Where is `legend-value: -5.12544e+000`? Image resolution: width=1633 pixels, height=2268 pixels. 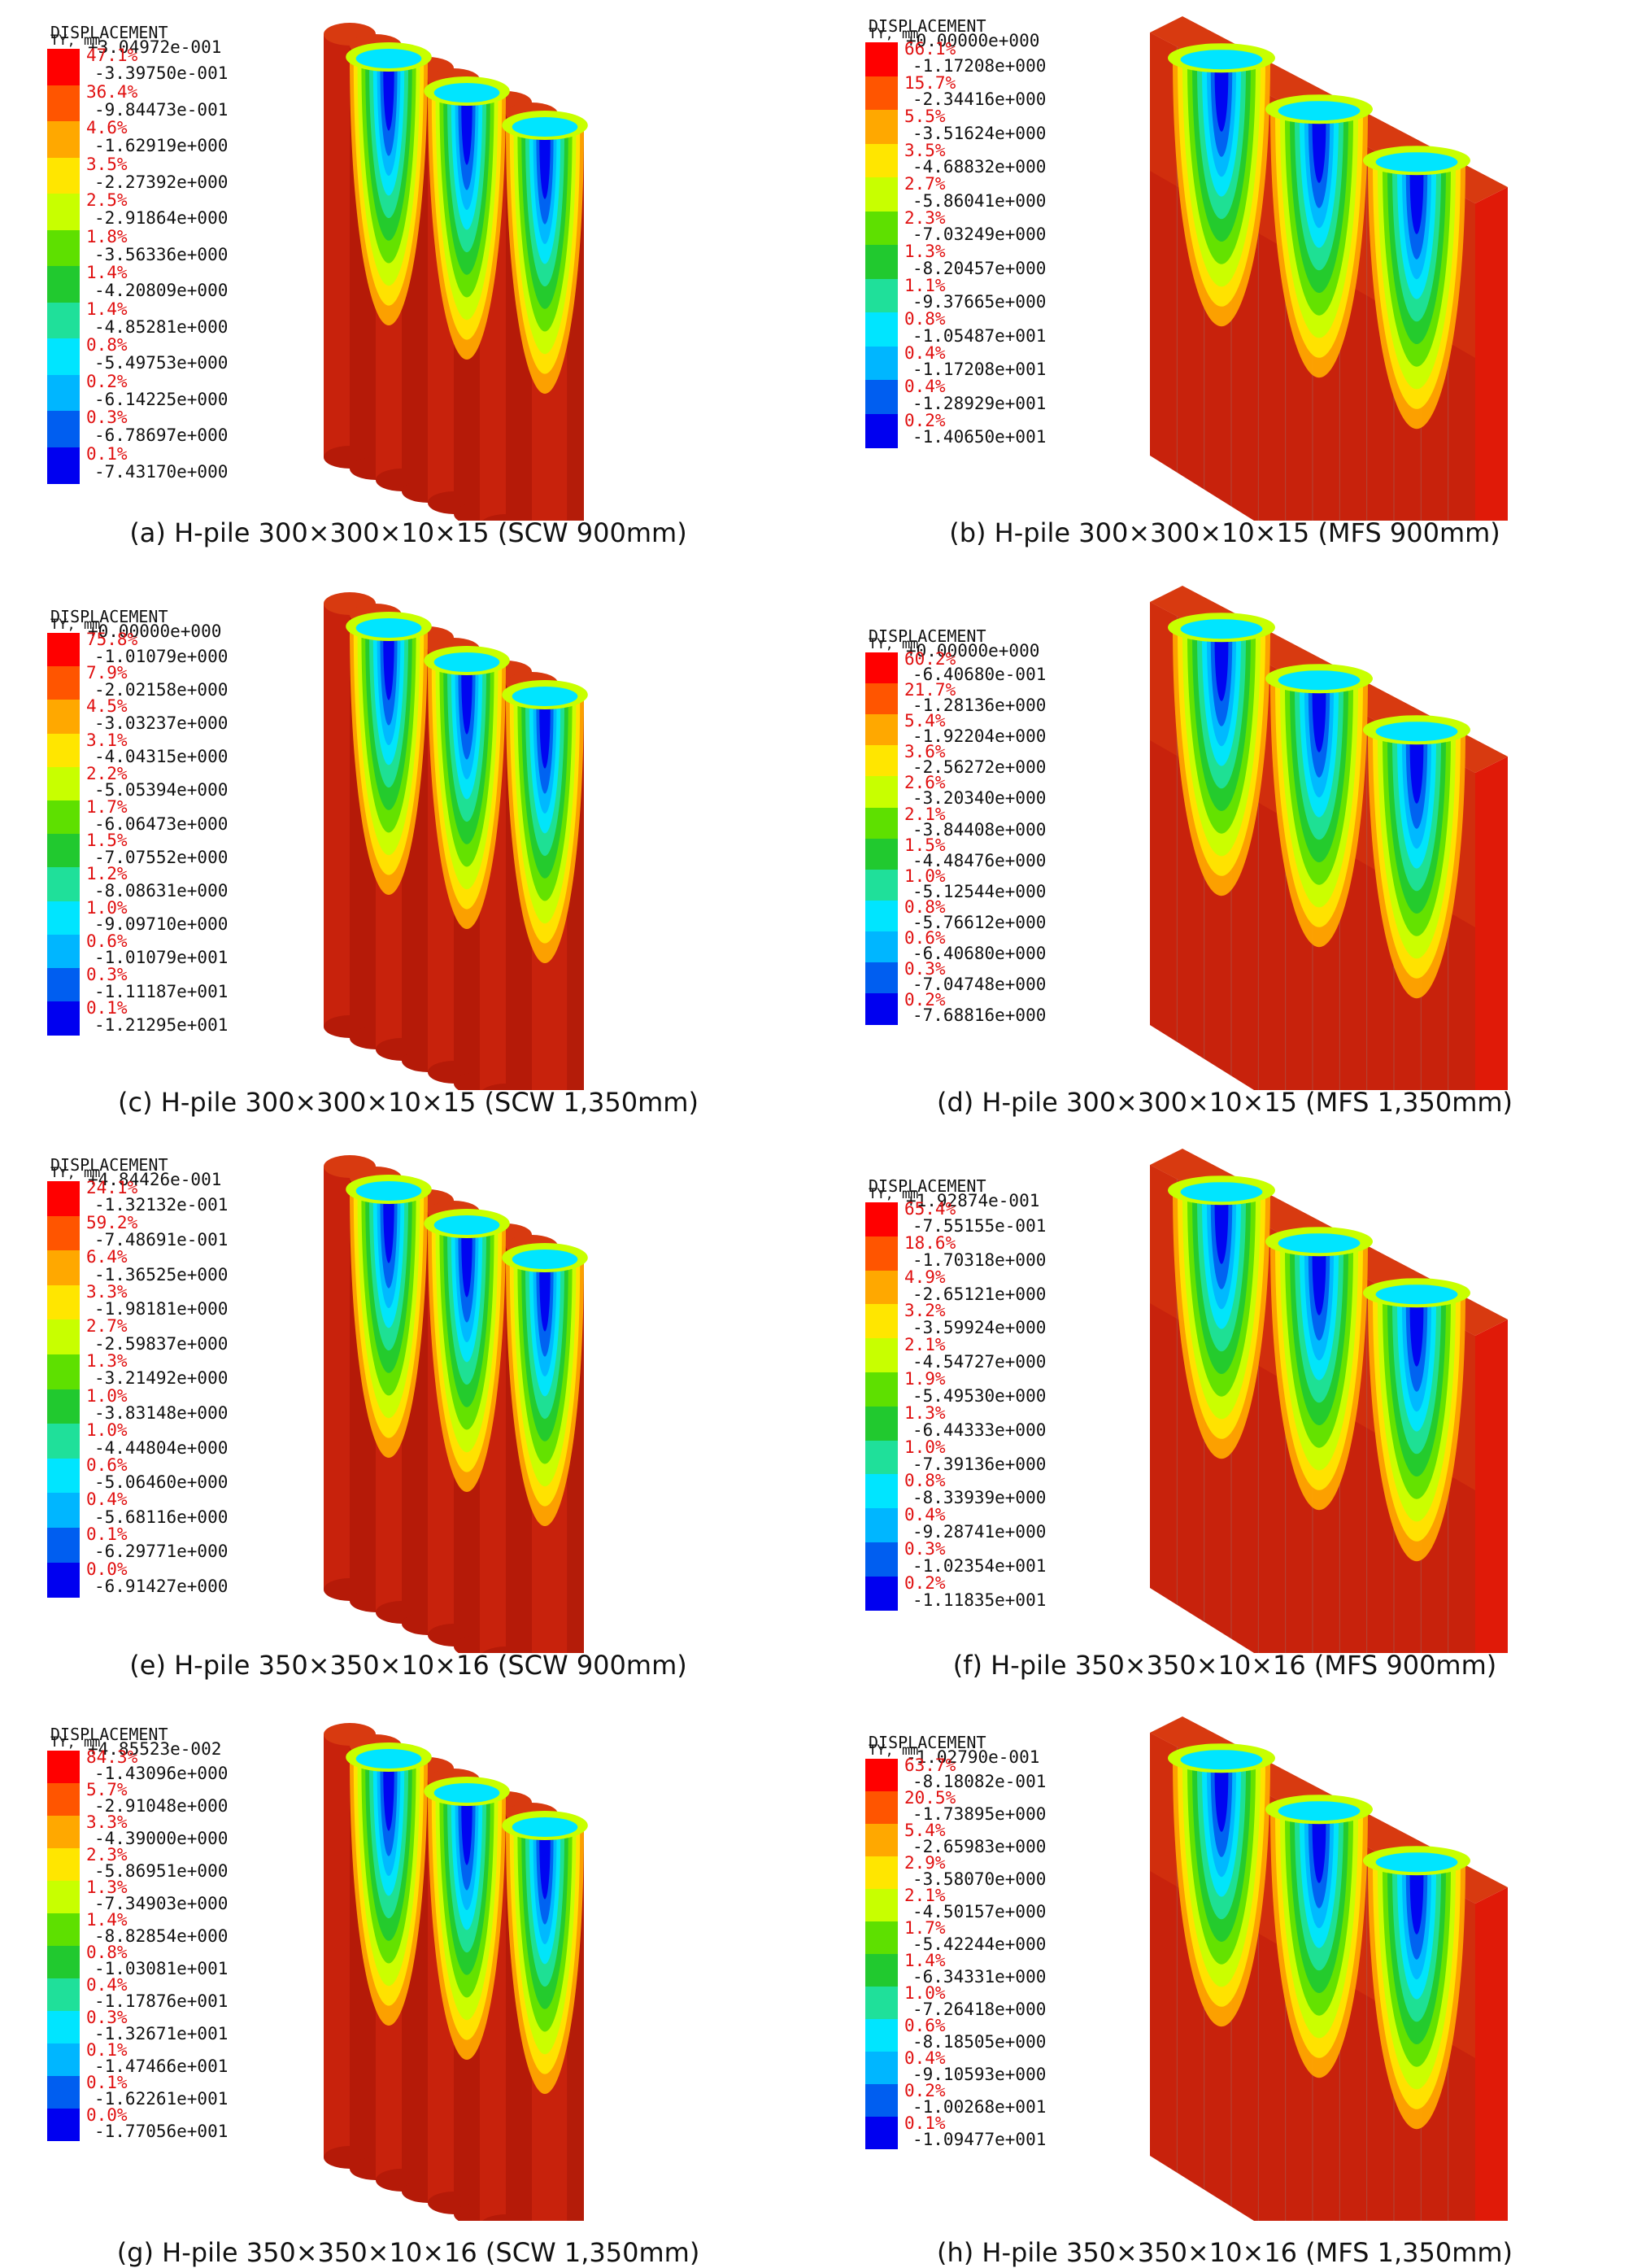 legend-value: -5.12544e+000 is located at coordinates (979, 891).